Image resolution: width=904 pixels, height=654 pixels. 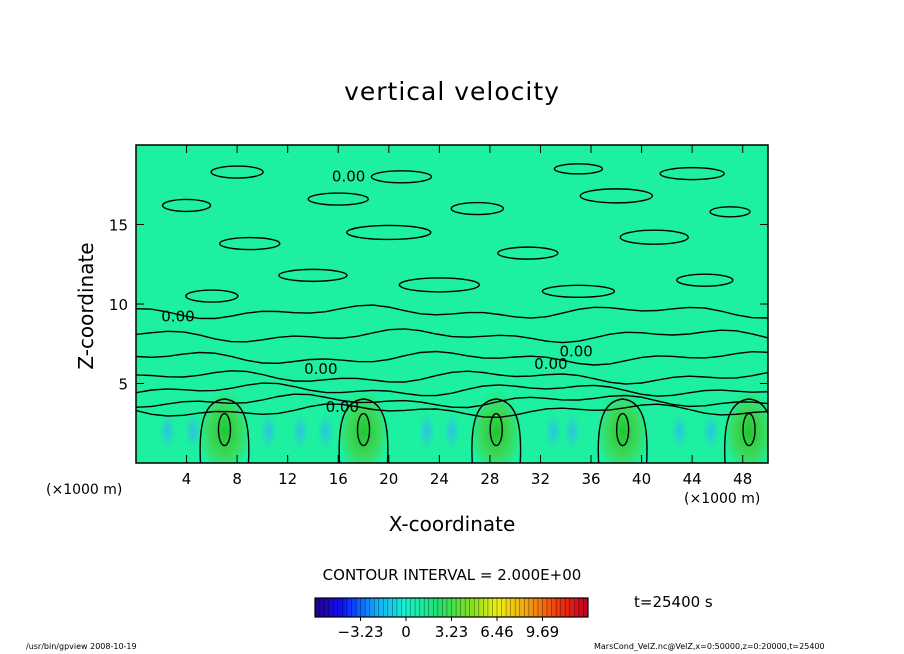 I want to click on contour-label-6: 0.00, so click(x=575, y=351).